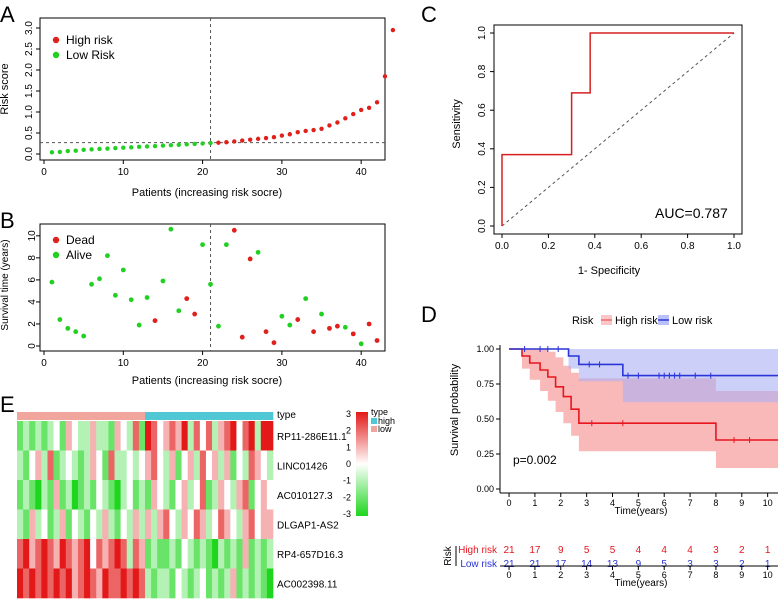  What do you see at coordinates (379, 412) in the screenshot?
I see `type-legend-title: type` at bounding box center [379, 412].